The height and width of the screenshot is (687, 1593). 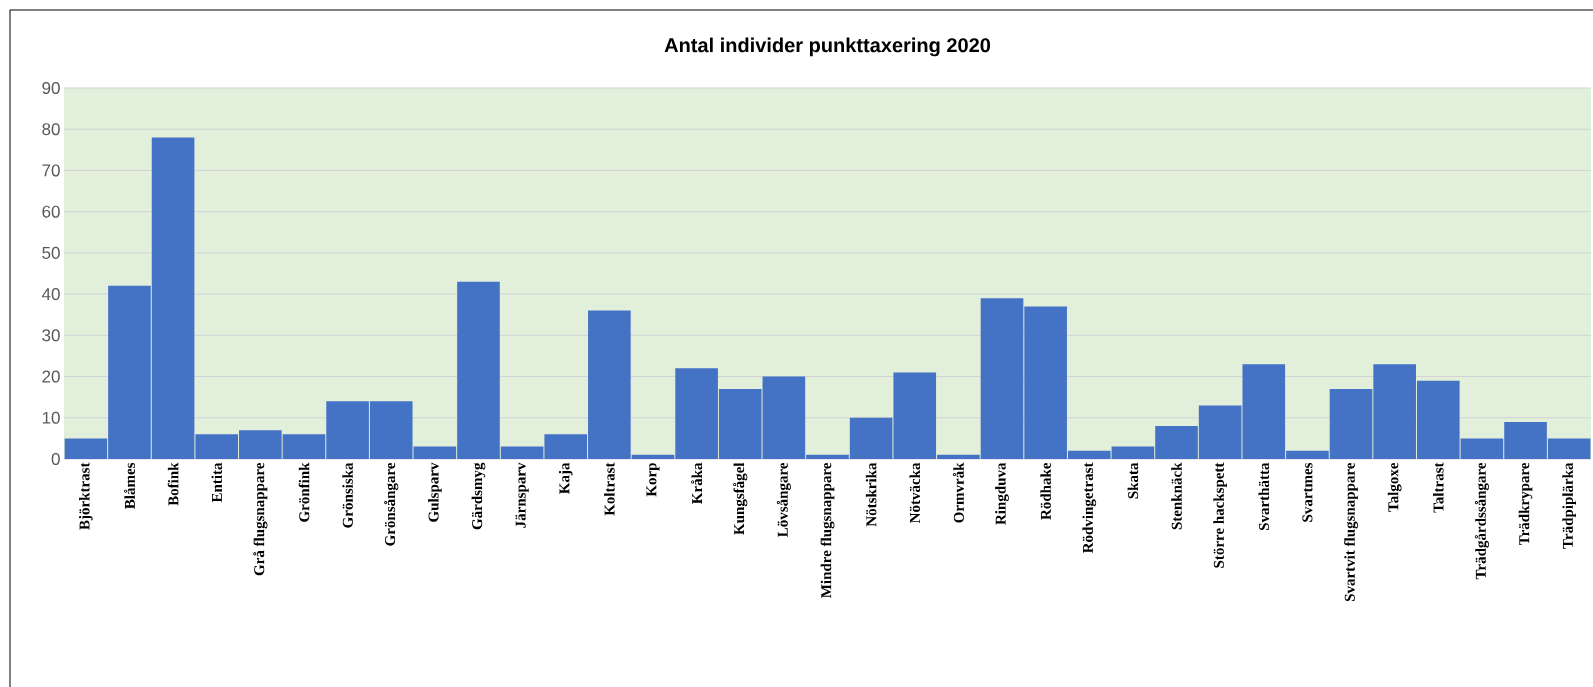 I want to click on x-tick-label: Ormvråk, so click(x=958, y=492).